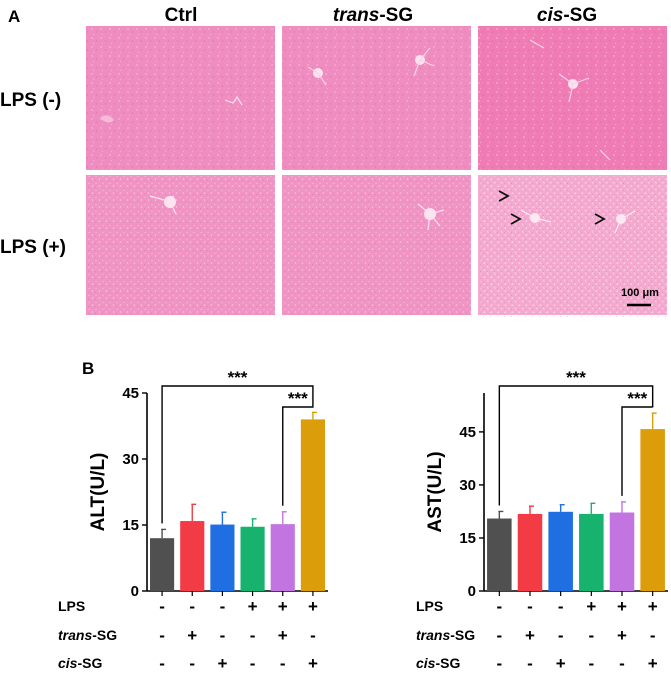  Describe the element at coordinates (30, 100) in the screenshot. I see `row-label-lps-minus: LPS (-)` at that location.